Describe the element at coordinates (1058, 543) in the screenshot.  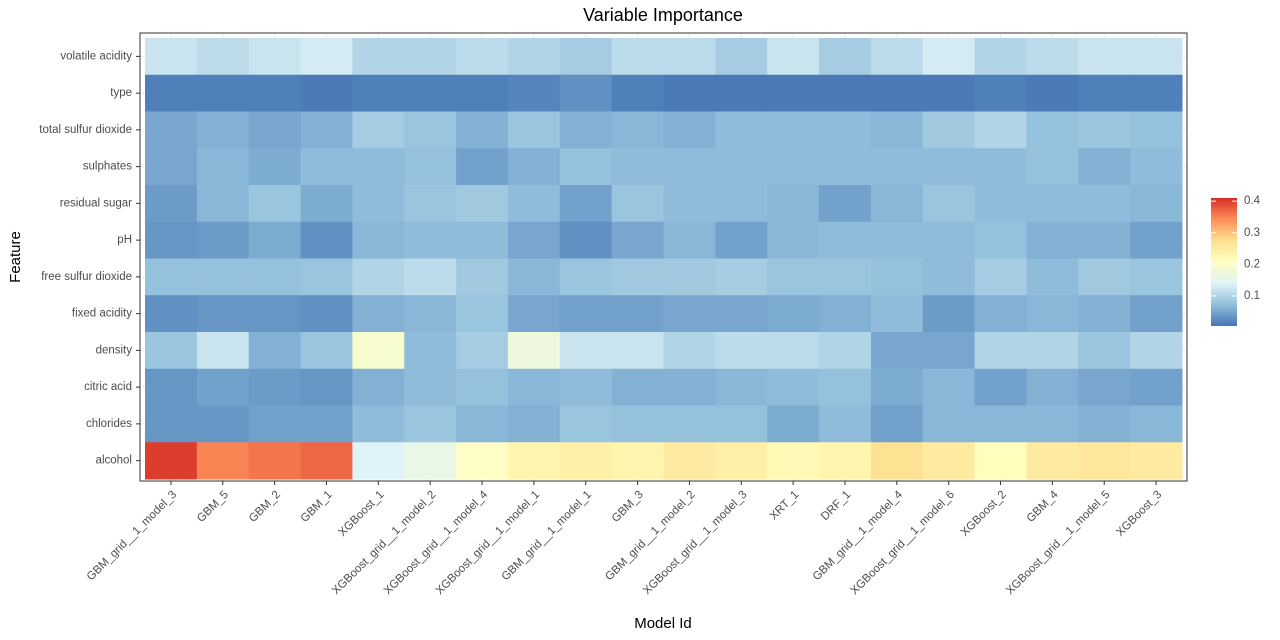
I see `x-tick-label: XGBoost_grid__1_model_5` at that location.